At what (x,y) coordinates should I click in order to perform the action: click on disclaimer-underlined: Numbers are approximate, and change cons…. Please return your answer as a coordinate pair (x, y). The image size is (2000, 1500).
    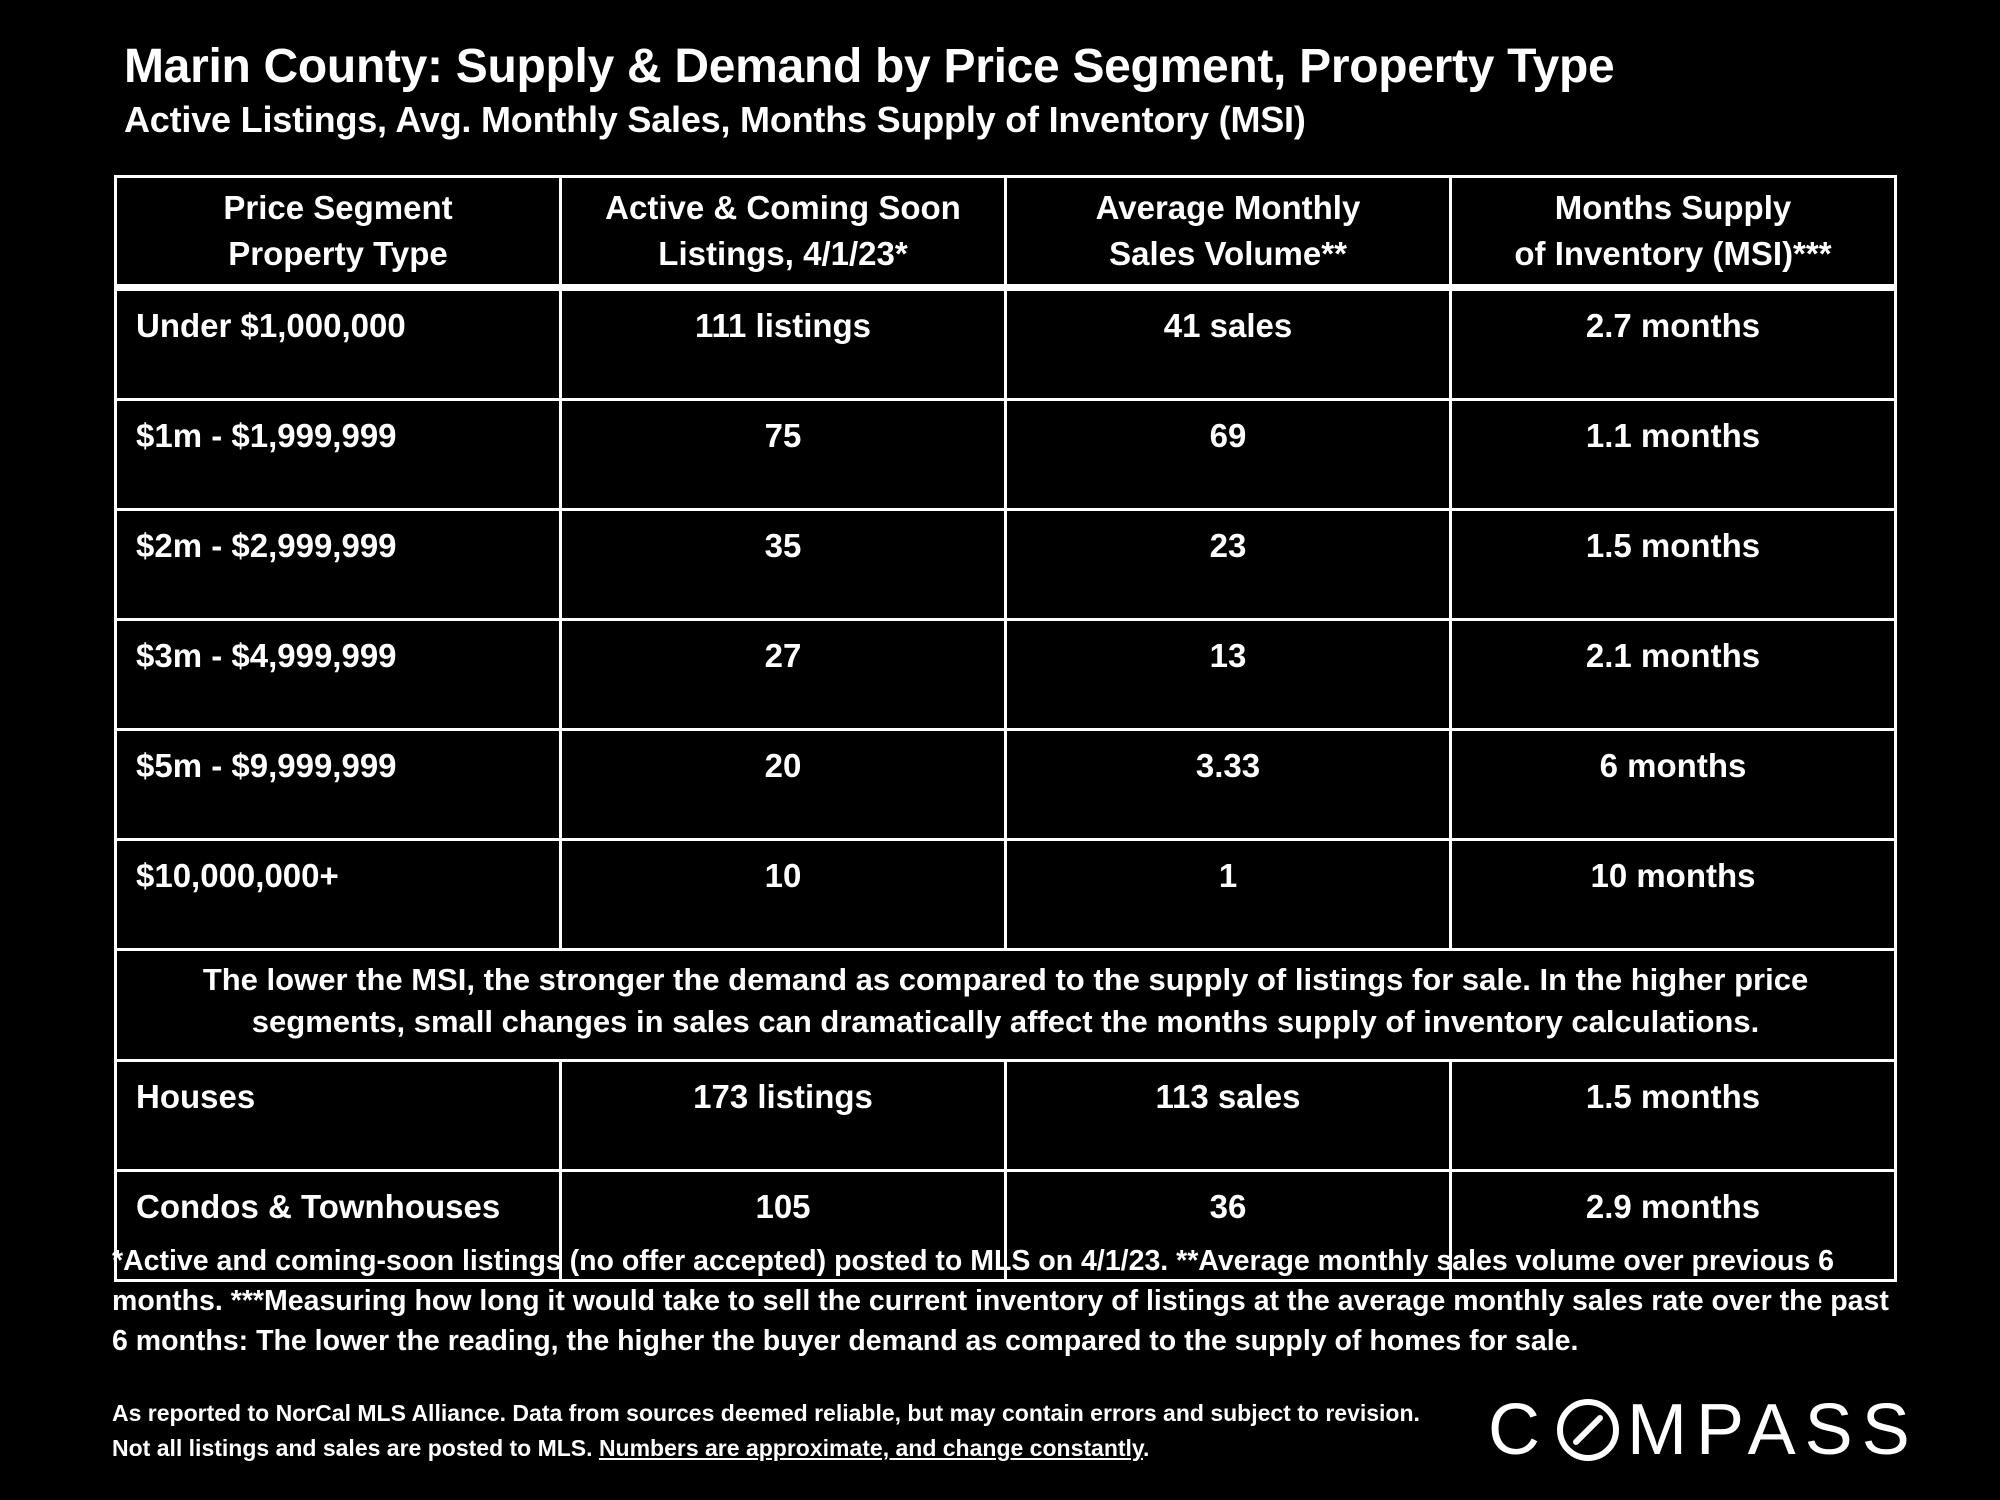
    Looking at the image, I should click on (870, 1448).